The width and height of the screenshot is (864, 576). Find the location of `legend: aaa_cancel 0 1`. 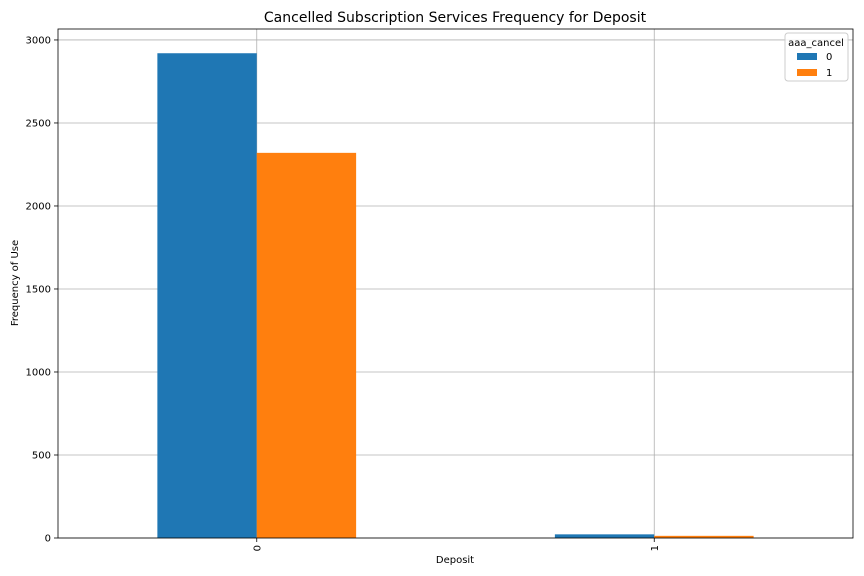

legend: aaa_cancel 0 1 is located at coordinates (816, 57).